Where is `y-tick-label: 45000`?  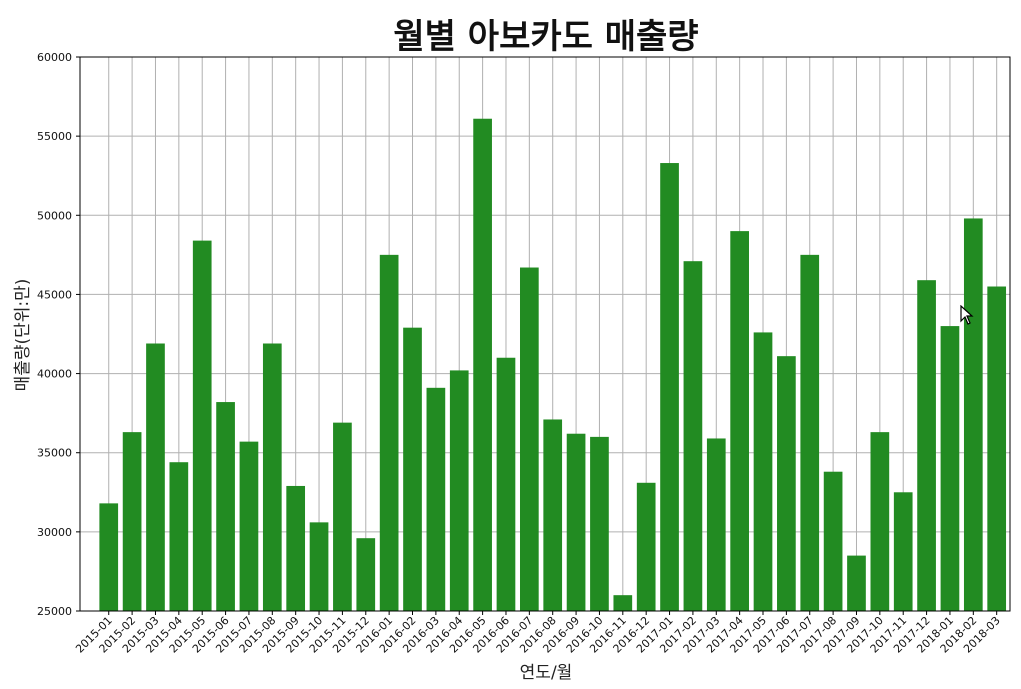 y-tick-label: 45000 is located at coordinates (54, 294).